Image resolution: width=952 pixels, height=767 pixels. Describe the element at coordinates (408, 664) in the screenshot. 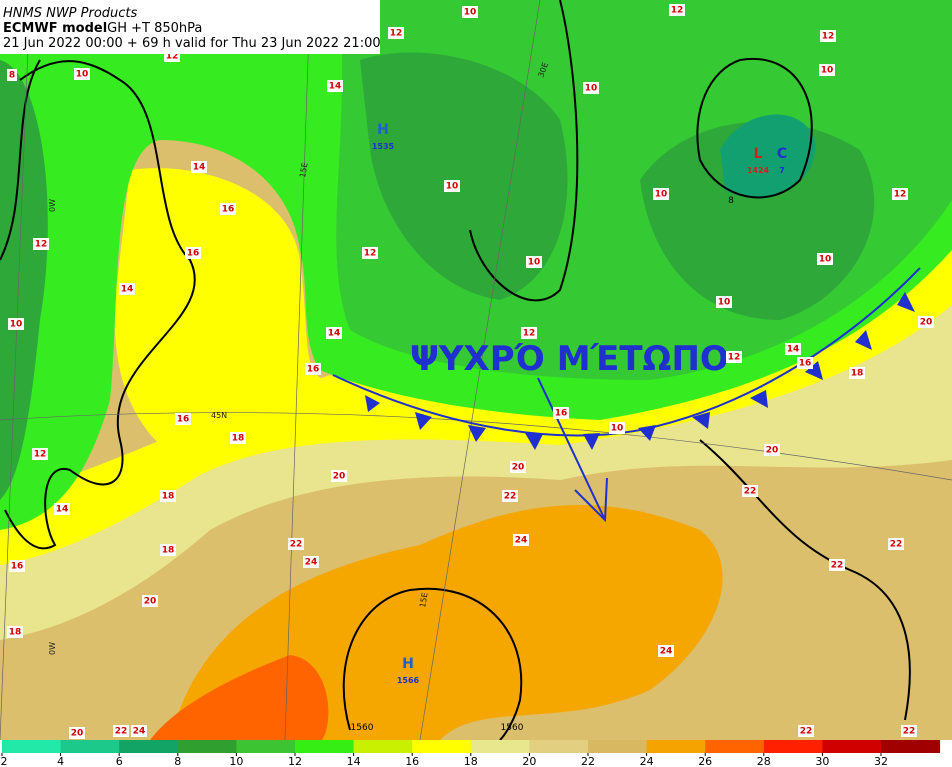

I see `center-letter: H` at that location.